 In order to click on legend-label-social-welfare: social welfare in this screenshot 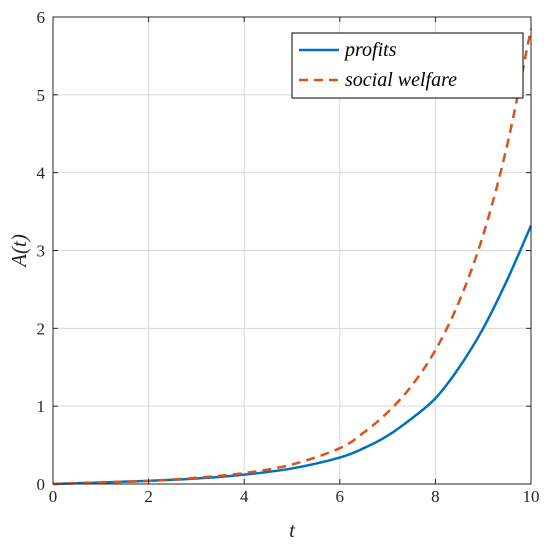, I will do `click(401, 80)`.